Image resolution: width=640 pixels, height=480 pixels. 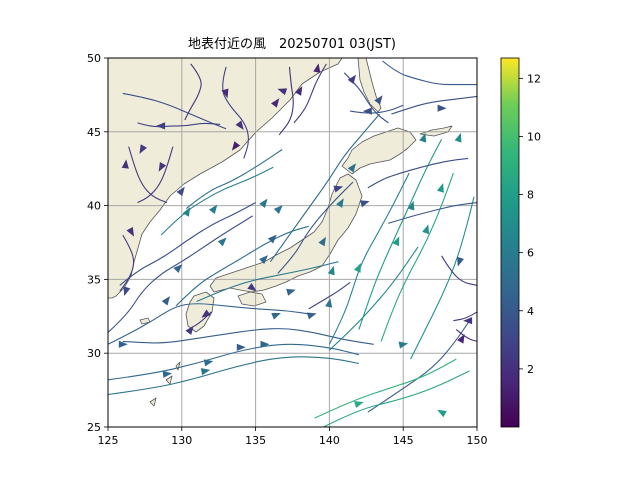 What do you see at coordinates (403, 440) in the screenshot?
I see `x-tick-label-4: 145` at bounding box center [403, 440].